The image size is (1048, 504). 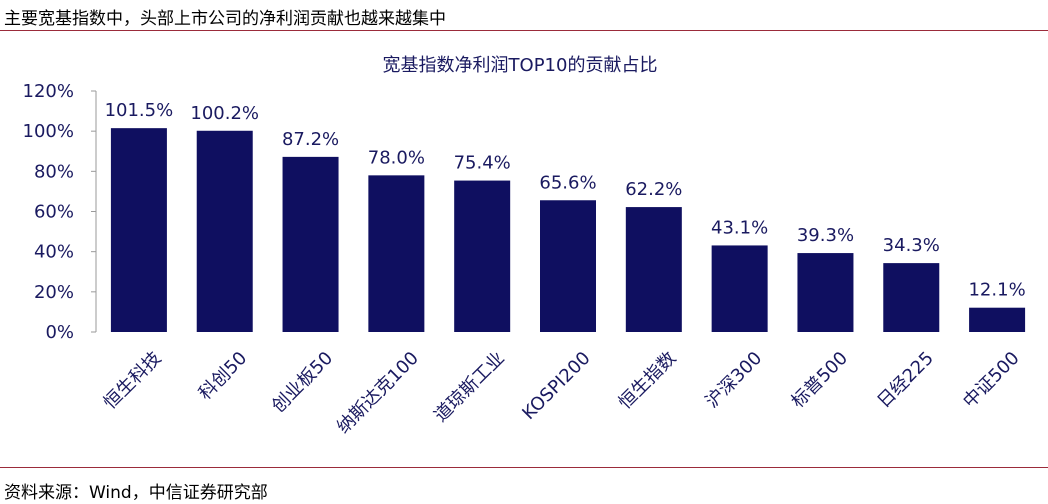 What do you see at coordinates (482, 163) in the screenshot?
I see `data-label: 75.4%` at bounding box center [482, 163].